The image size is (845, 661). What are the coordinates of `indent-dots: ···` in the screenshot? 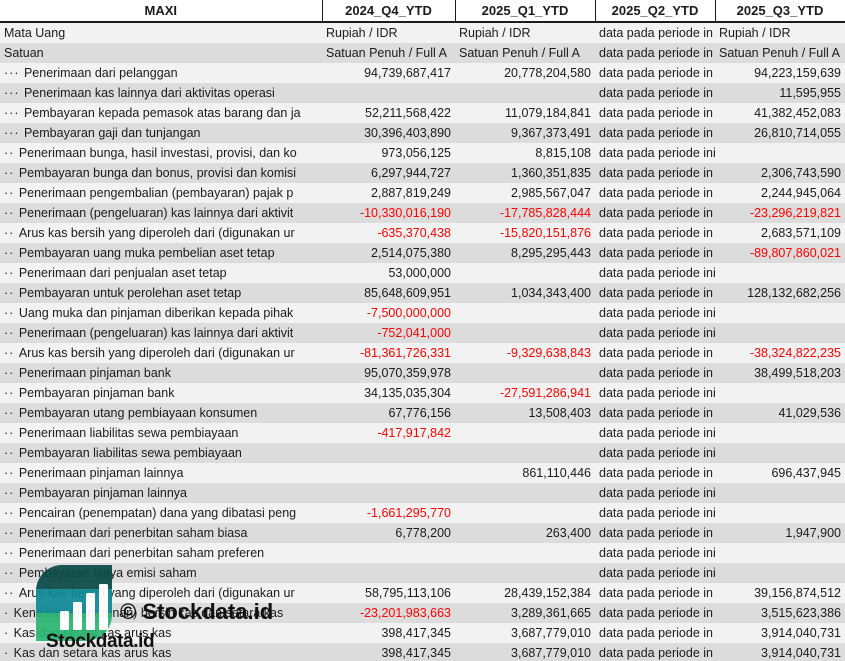 It's located at (14, 73).